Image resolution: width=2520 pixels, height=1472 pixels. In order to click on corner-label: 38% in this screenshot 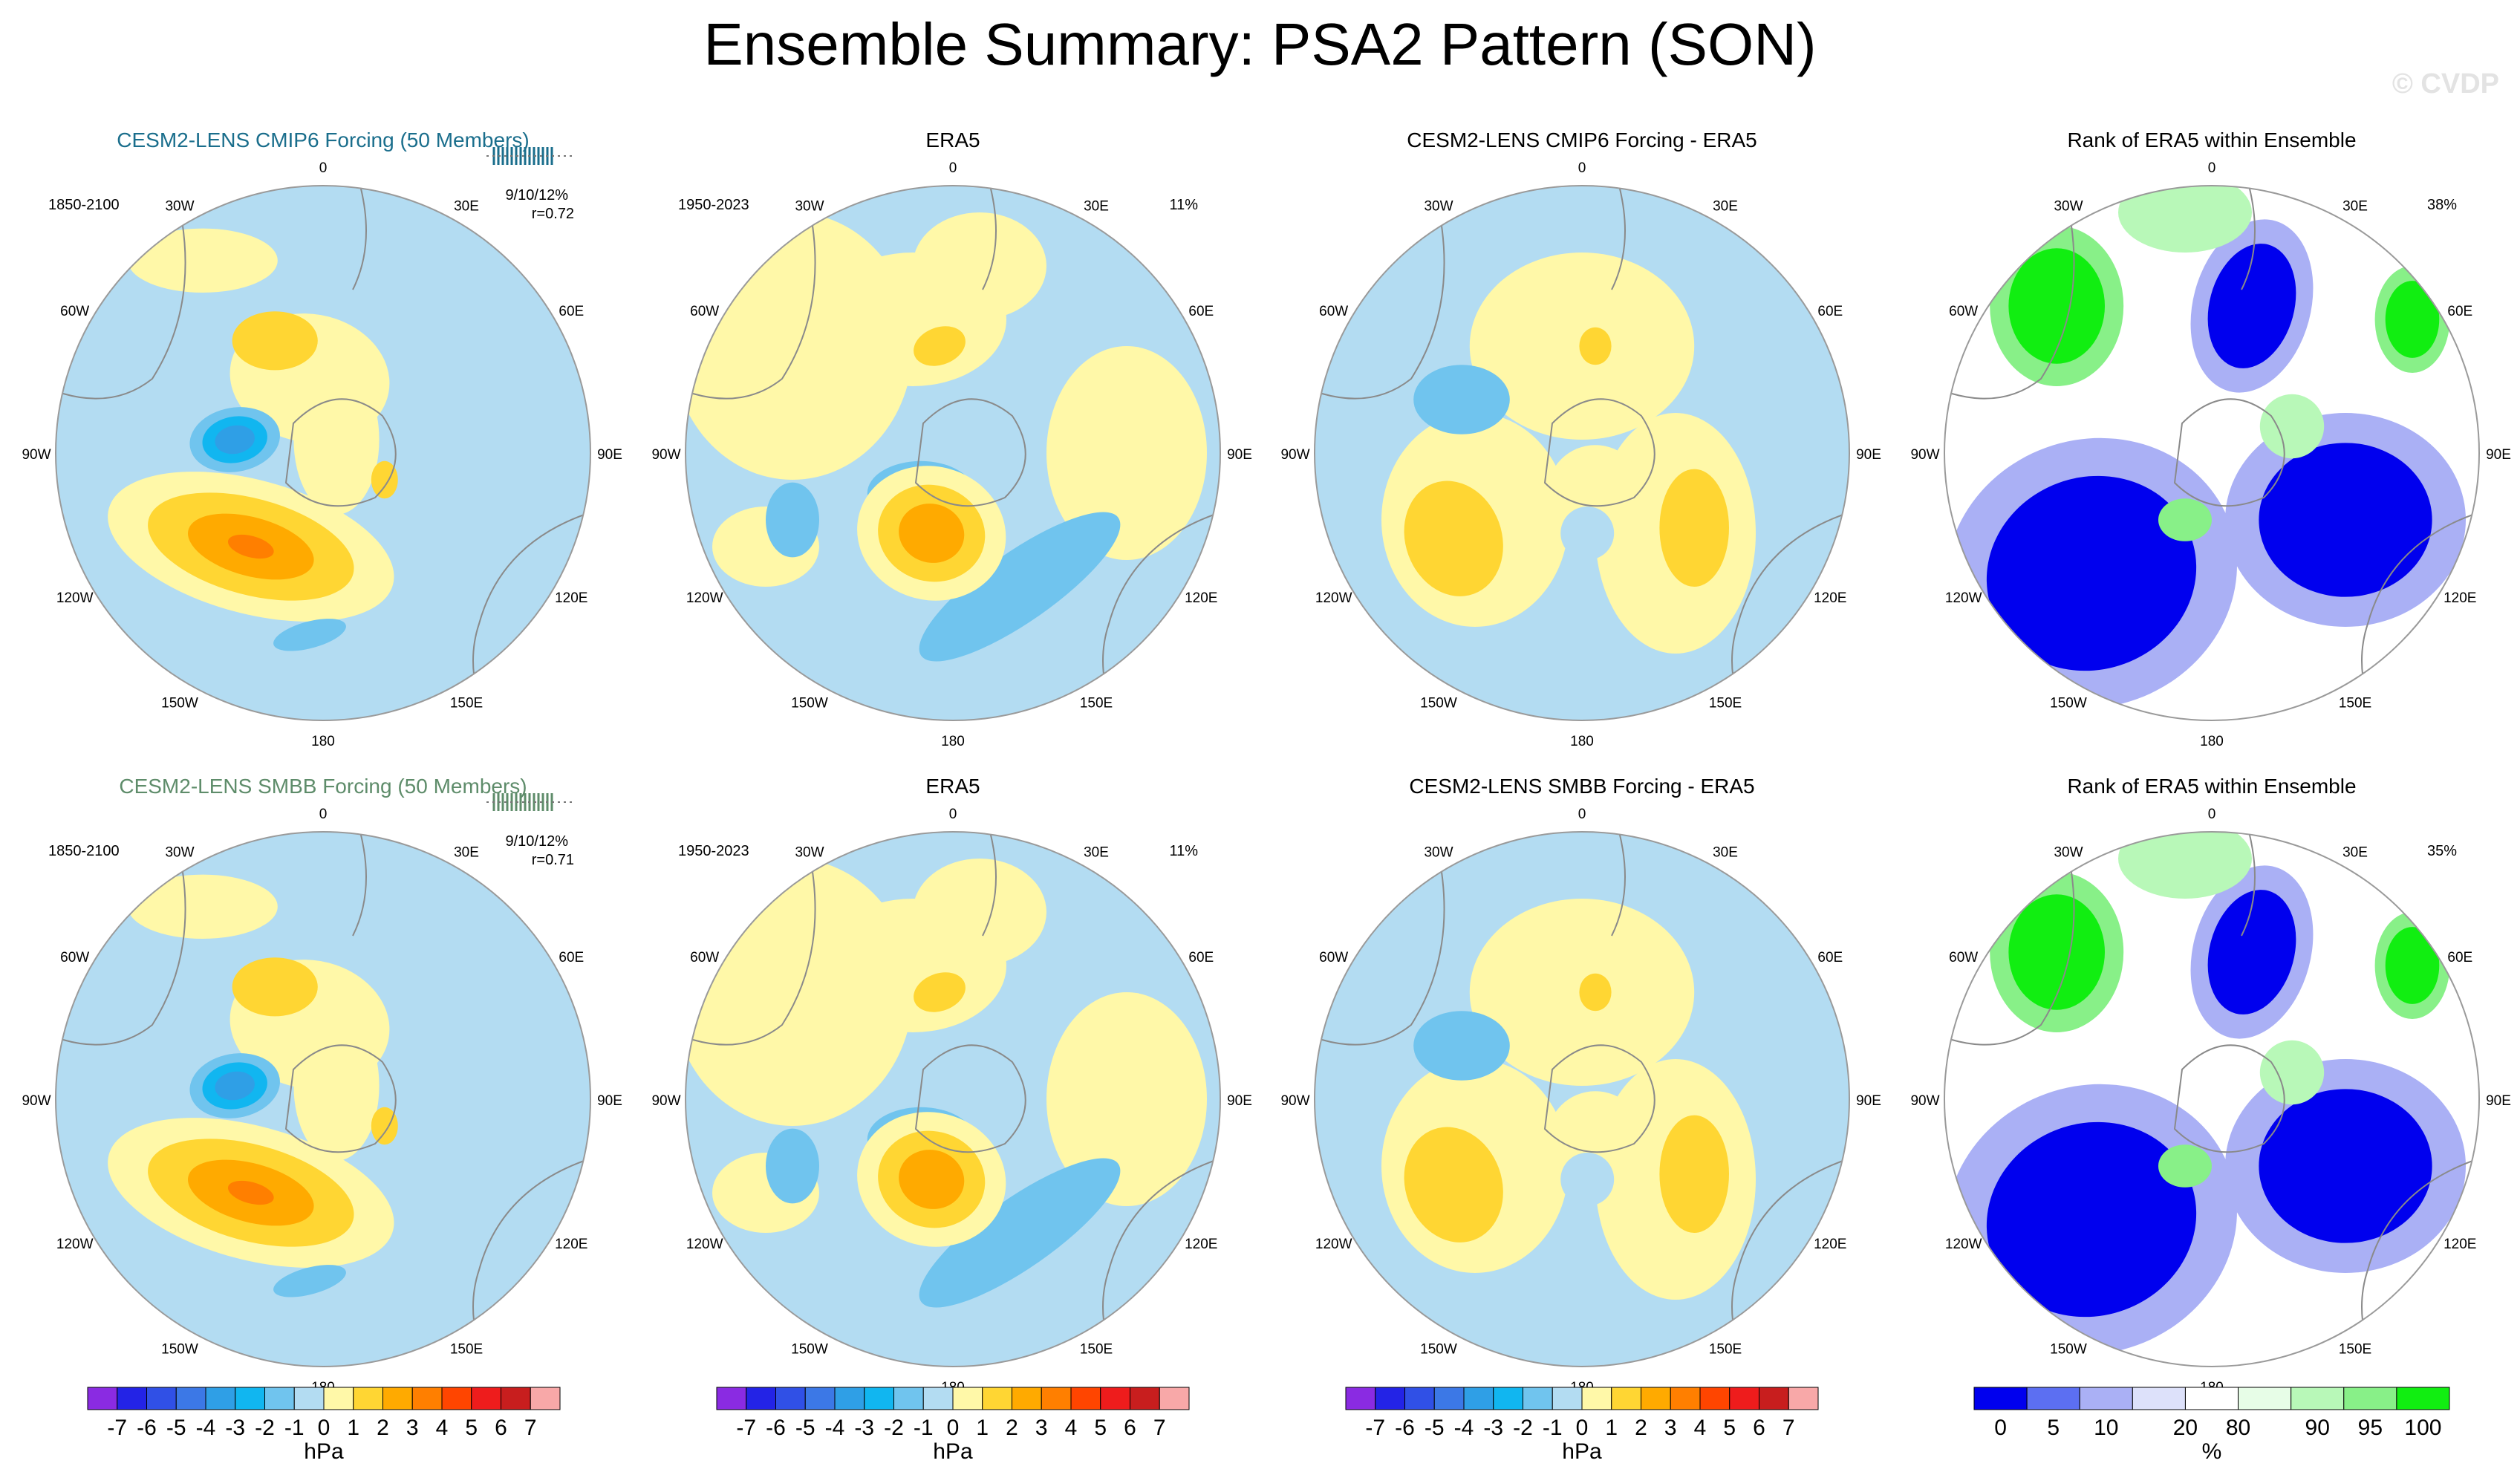, I will do `click(2442, 205)`.